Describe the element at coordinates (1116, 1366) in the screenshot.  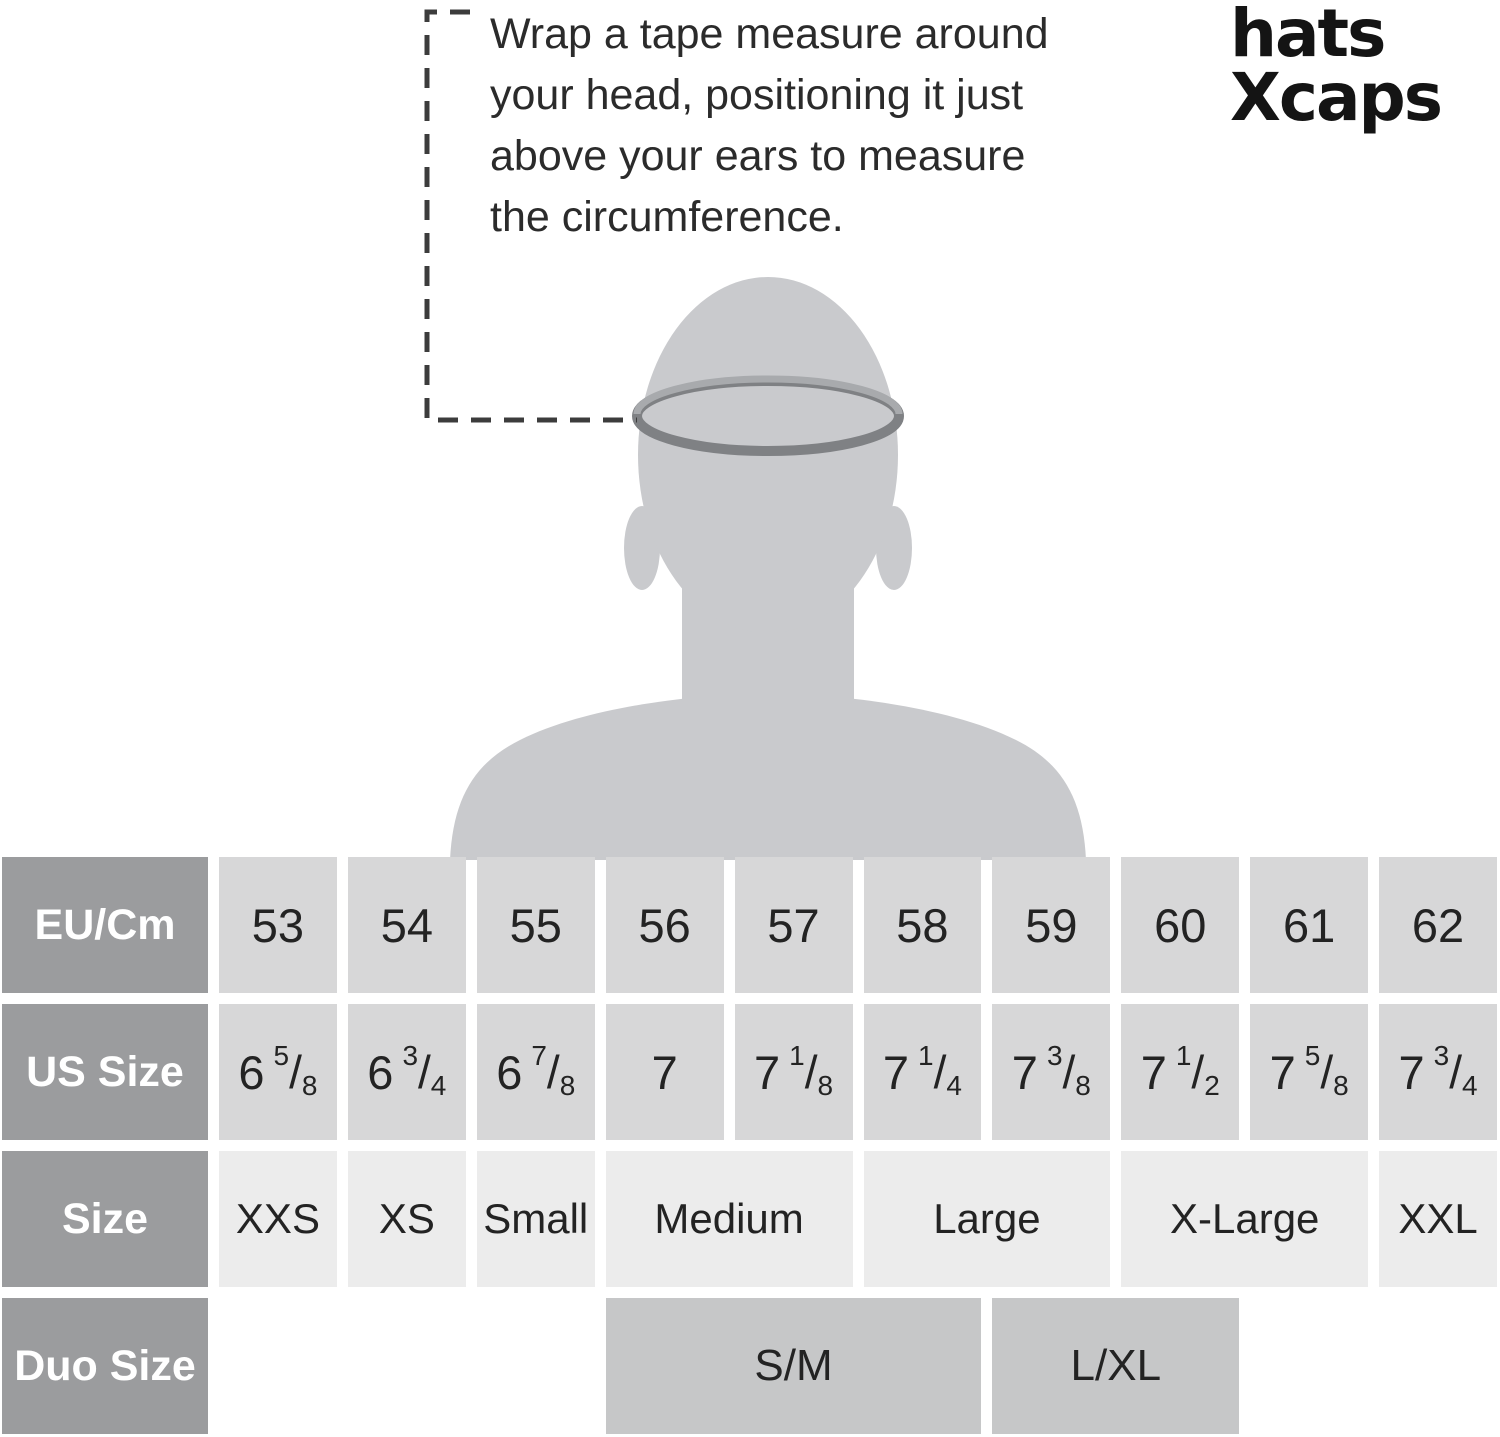
I see `duo-size-cell-lxl: L/XL` at that location.